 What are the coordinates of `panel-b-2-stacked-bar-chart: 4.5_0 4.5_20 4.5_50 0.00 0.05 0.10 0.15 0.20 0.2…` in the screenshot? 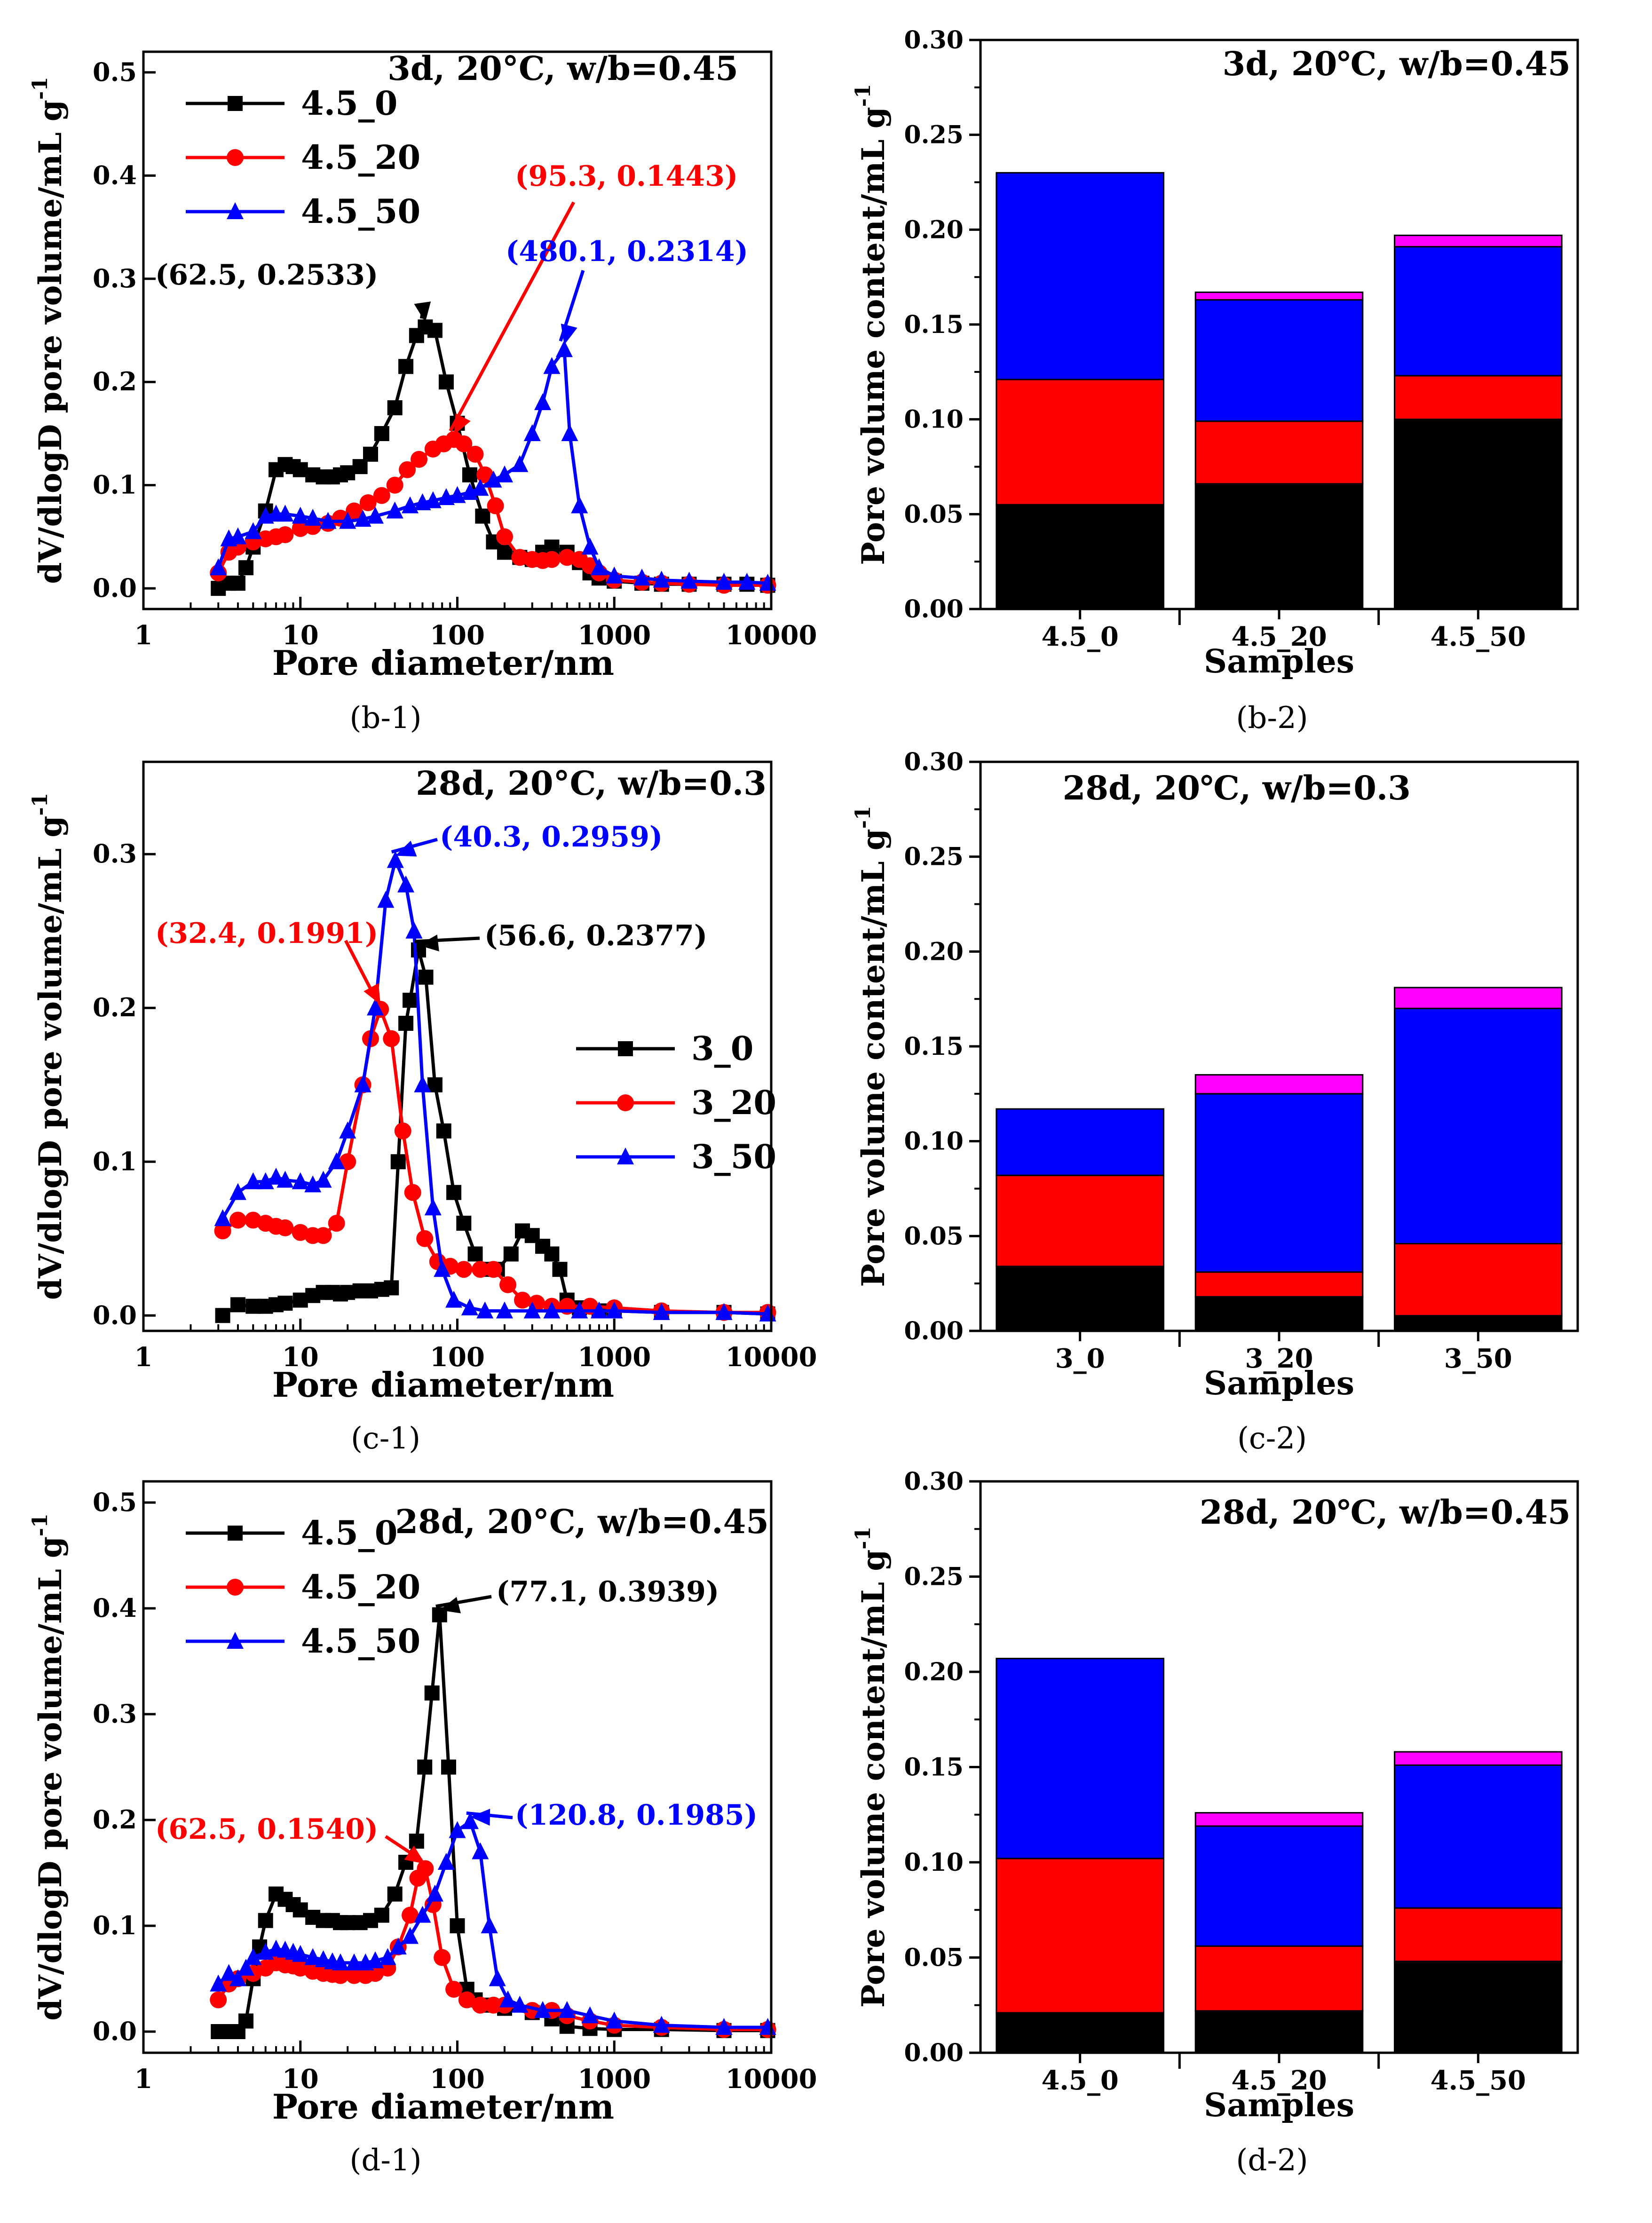 It's located at (1215, 381).